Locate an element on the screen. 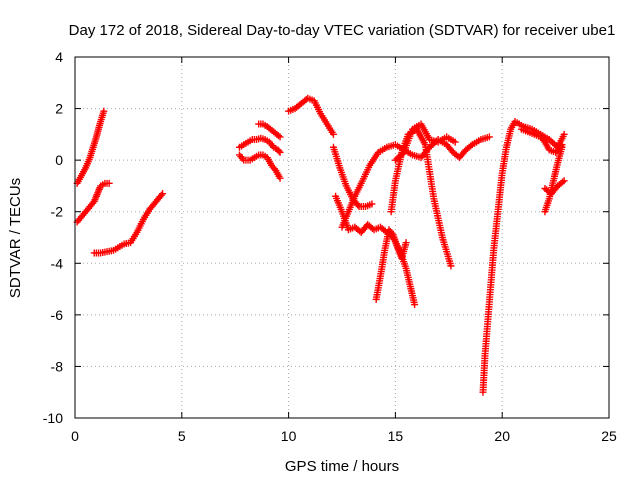  x-tick-label: 20 is located at coordinates (502, 436).